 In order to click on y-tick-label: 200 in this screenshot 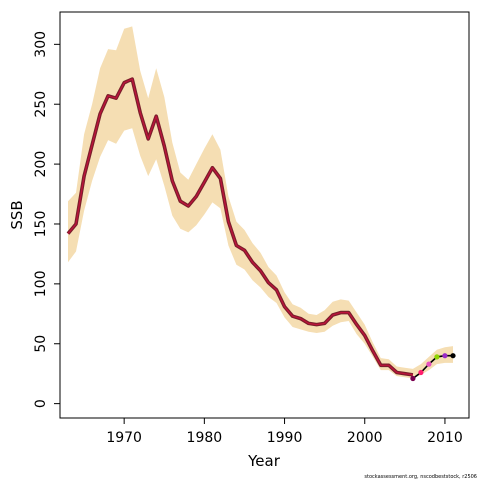, I will do `click(41, 164)`.